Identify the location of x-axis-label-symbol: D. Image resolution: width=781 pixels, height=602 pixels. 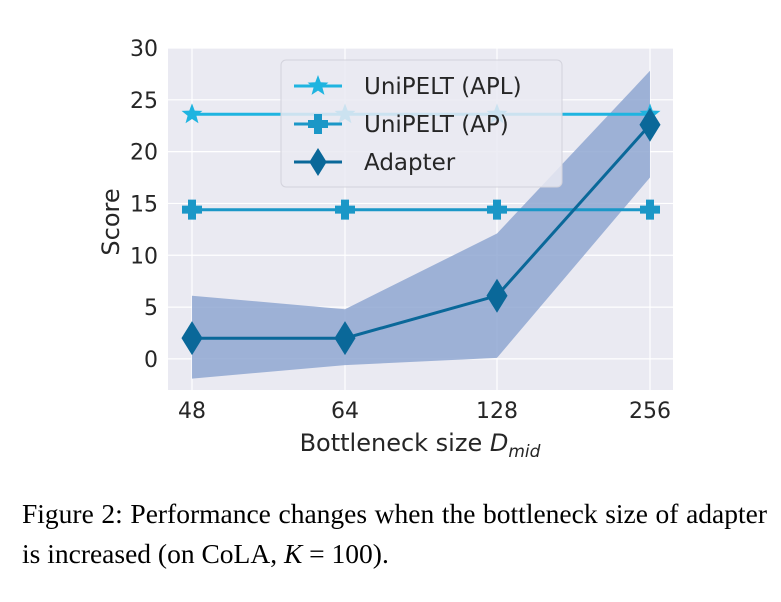
(499, 443).